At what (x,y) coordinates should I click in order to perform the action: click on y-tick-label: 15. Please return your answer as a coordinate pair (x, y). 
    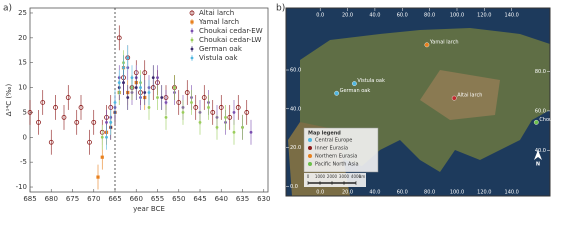
    Looking at the image, I should click on (22, 63).